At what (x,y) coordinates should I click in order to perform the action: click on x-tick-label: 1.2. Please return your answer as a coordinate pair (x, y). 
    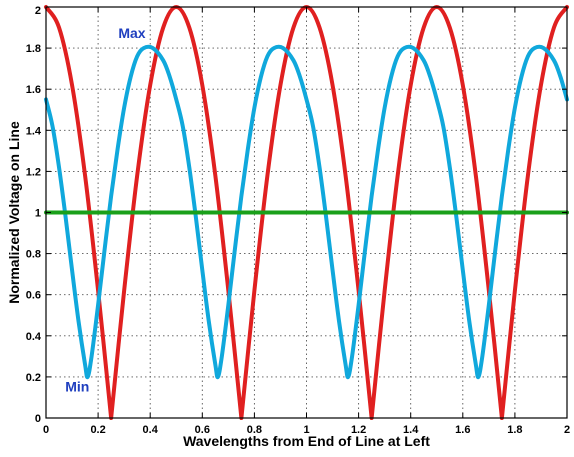
    Looking at the image, I should click on (358, 430).